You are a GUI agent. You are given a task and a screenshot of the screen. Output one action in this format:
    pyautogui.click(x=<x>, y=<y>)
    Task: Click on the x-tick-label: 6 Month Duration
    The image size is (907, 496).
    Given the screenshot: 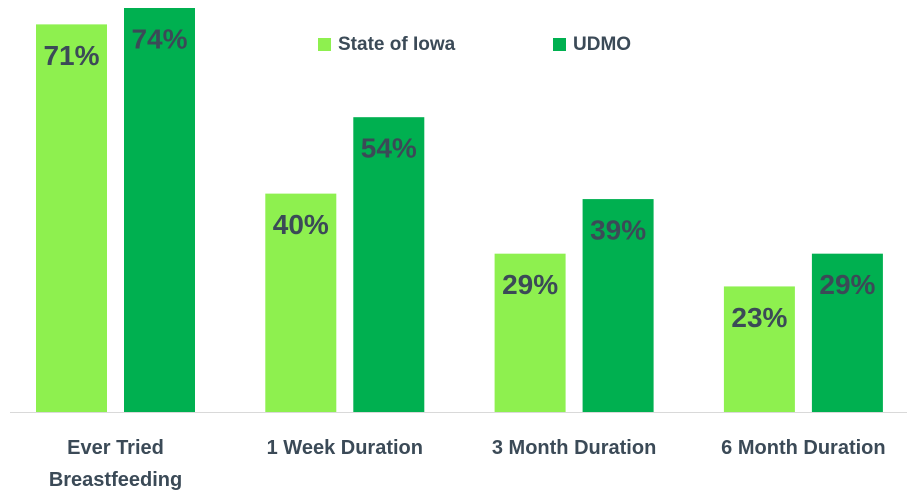 What is the action you would take?
    pyautogui.click(x=803, y=448)
    